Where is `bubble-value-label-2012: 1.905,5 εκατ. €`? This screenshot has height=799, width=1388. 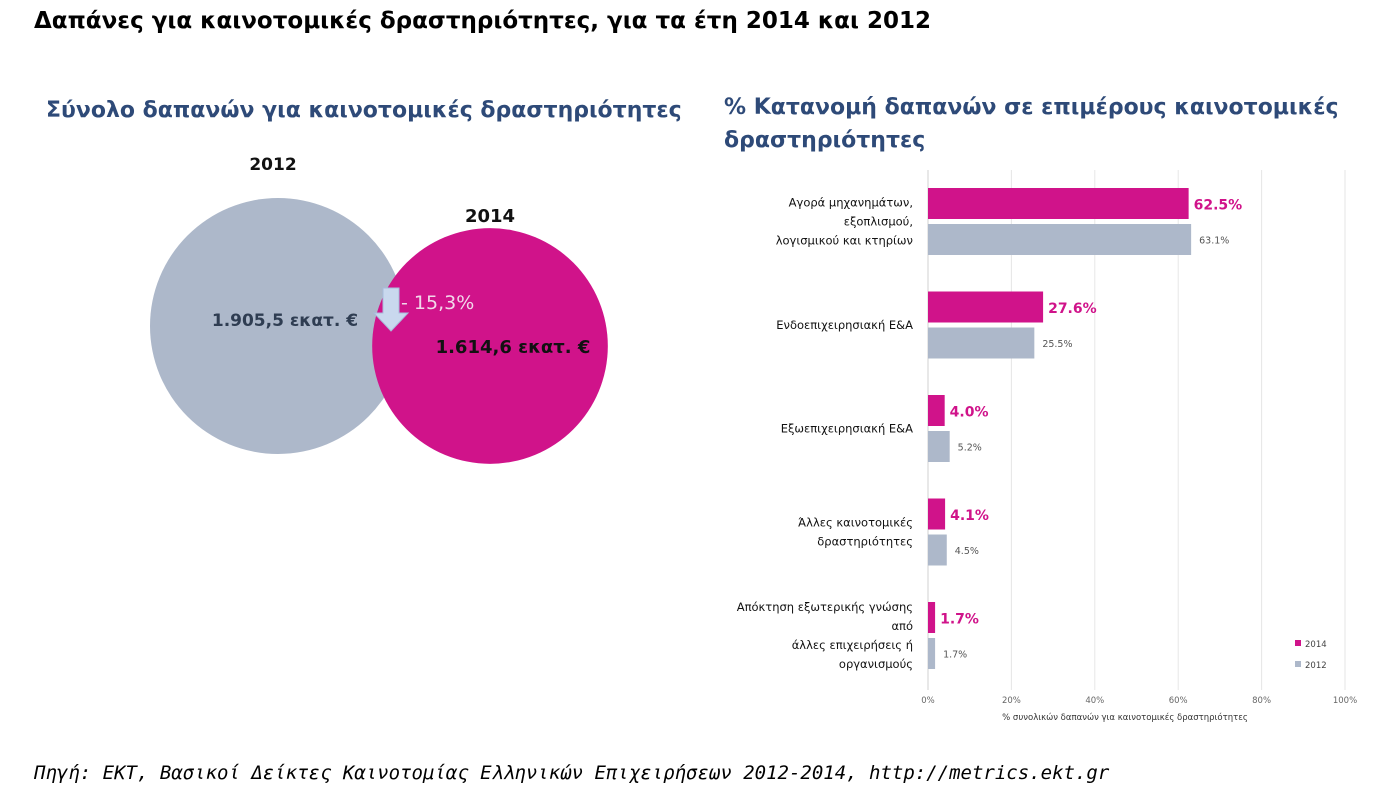
bubble-value-label-2012: 1.905,5 εκατ. € is located at coordinates (285, 321).